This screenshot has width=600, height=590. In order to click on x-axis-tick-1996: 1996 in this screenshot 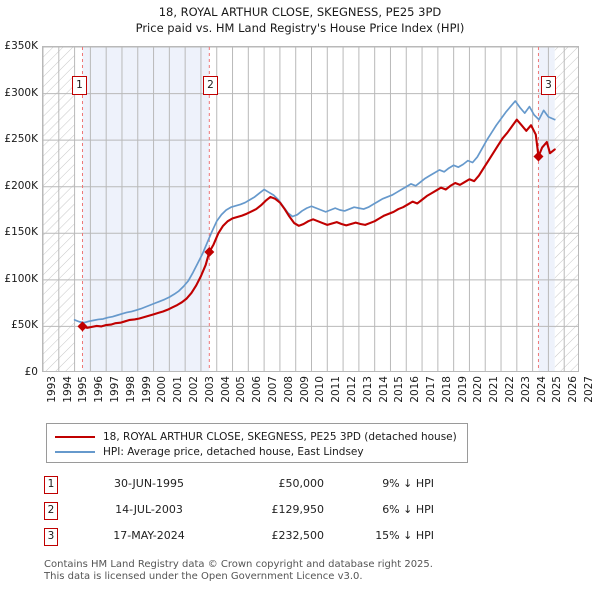, I will do `click(99, 389)`.